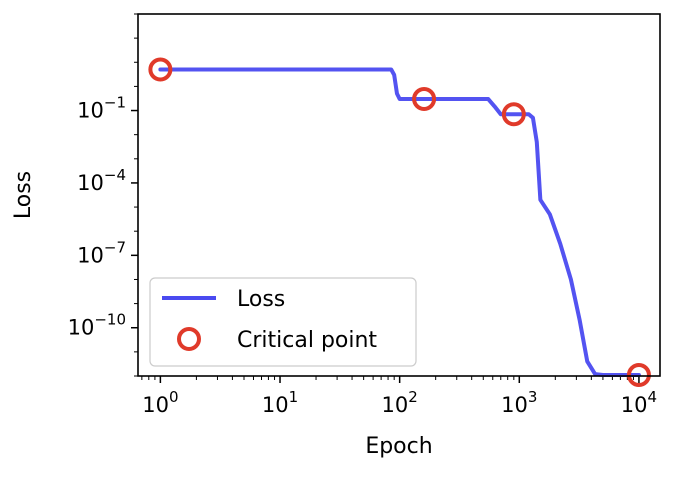  Describe the element at coordinates (261, 299) in the screenshot. I see `legend-loss-label: Loss` at that location.